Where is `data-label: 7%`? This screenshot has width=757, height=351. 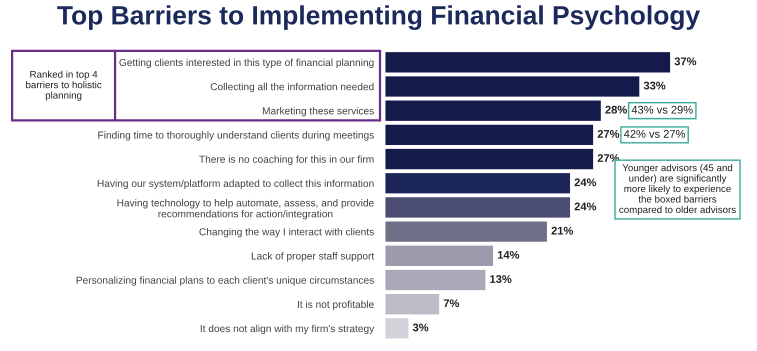
data-label: 7% is located at coordinates (452, 303).